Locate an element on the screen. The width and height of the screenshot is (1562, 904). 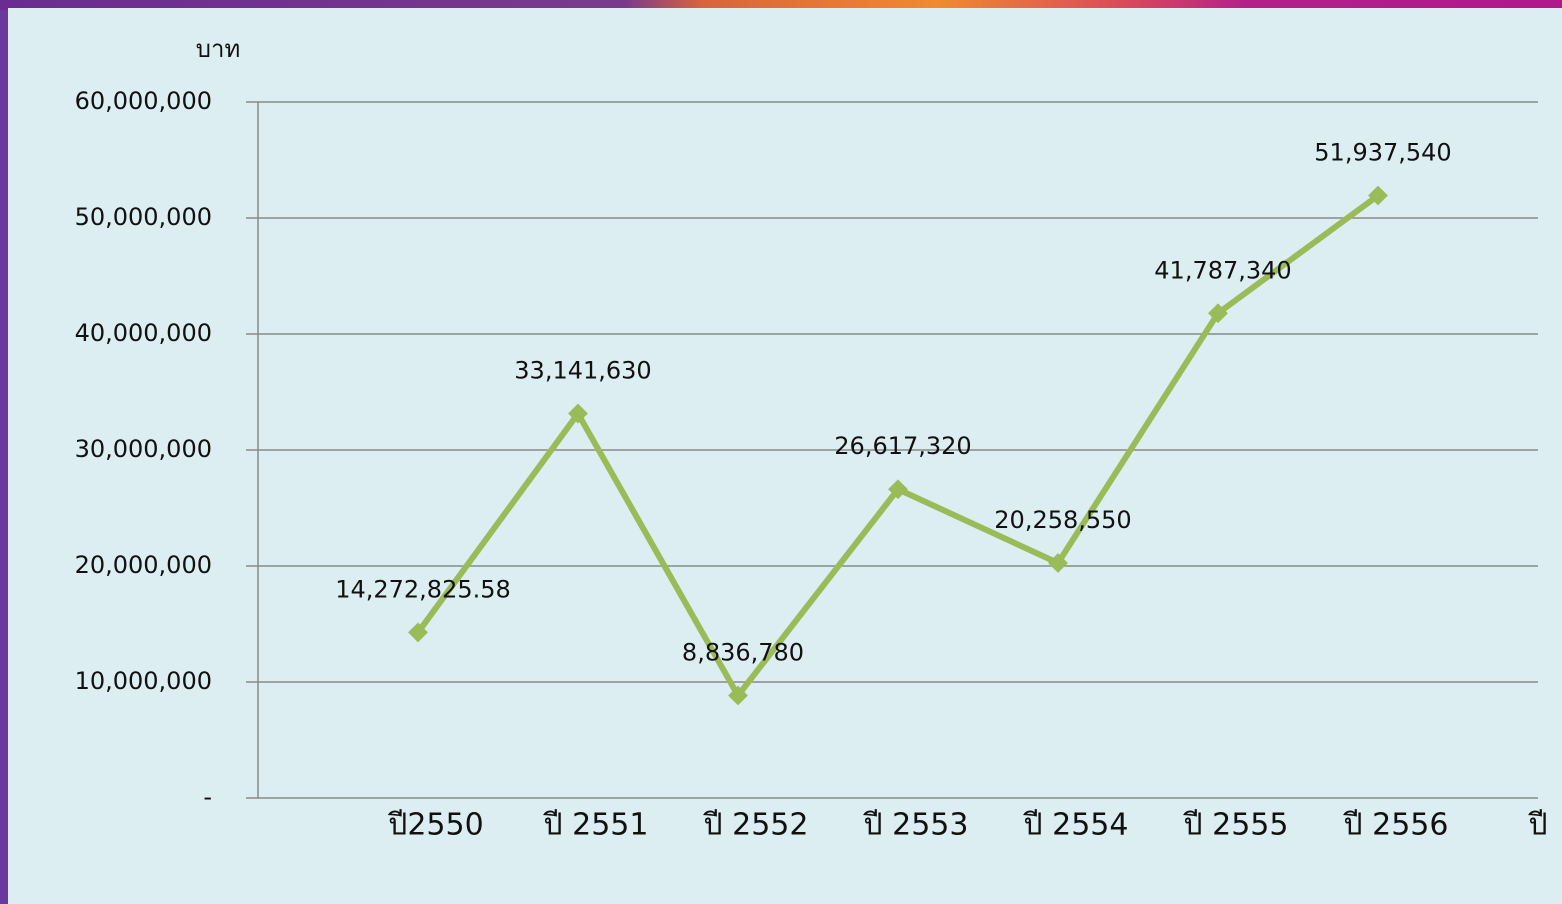
data-label: 20,258,550 is located at coordinates (1062, 520).